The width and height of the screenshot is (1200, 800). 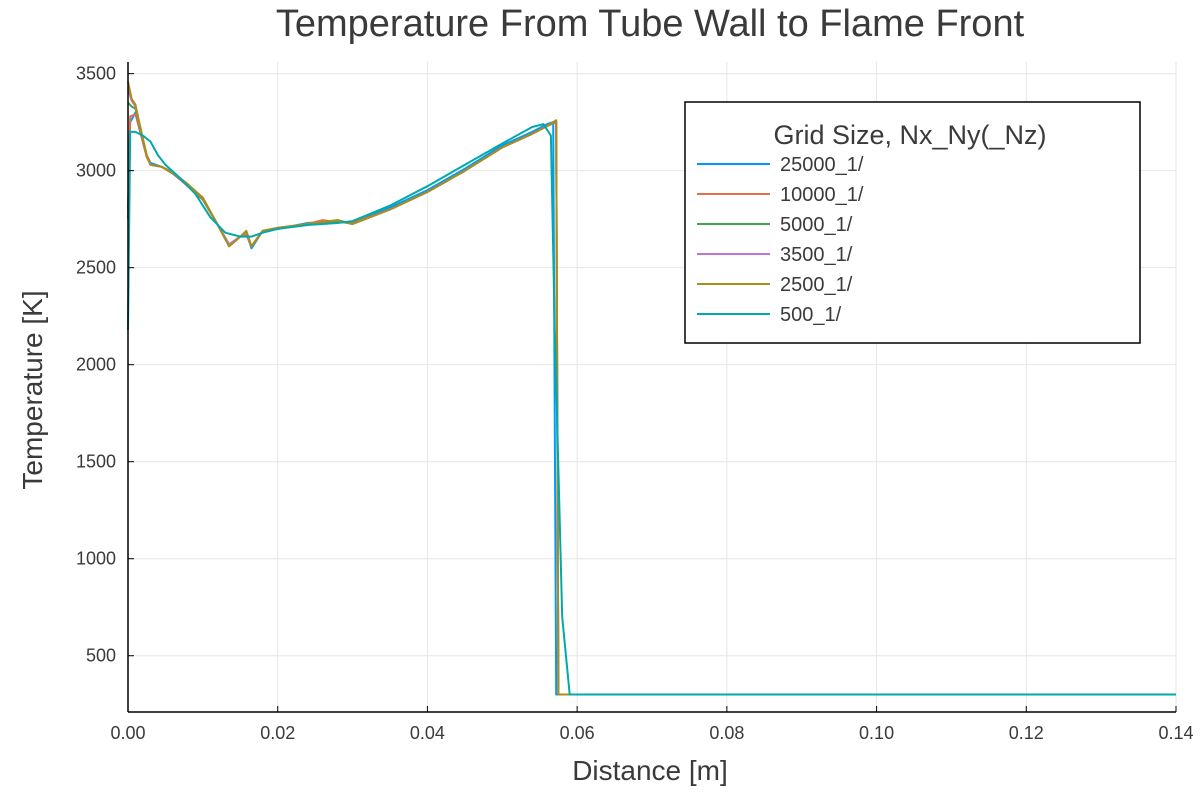 I want to click on legend-box, so click(x=912, y=222).